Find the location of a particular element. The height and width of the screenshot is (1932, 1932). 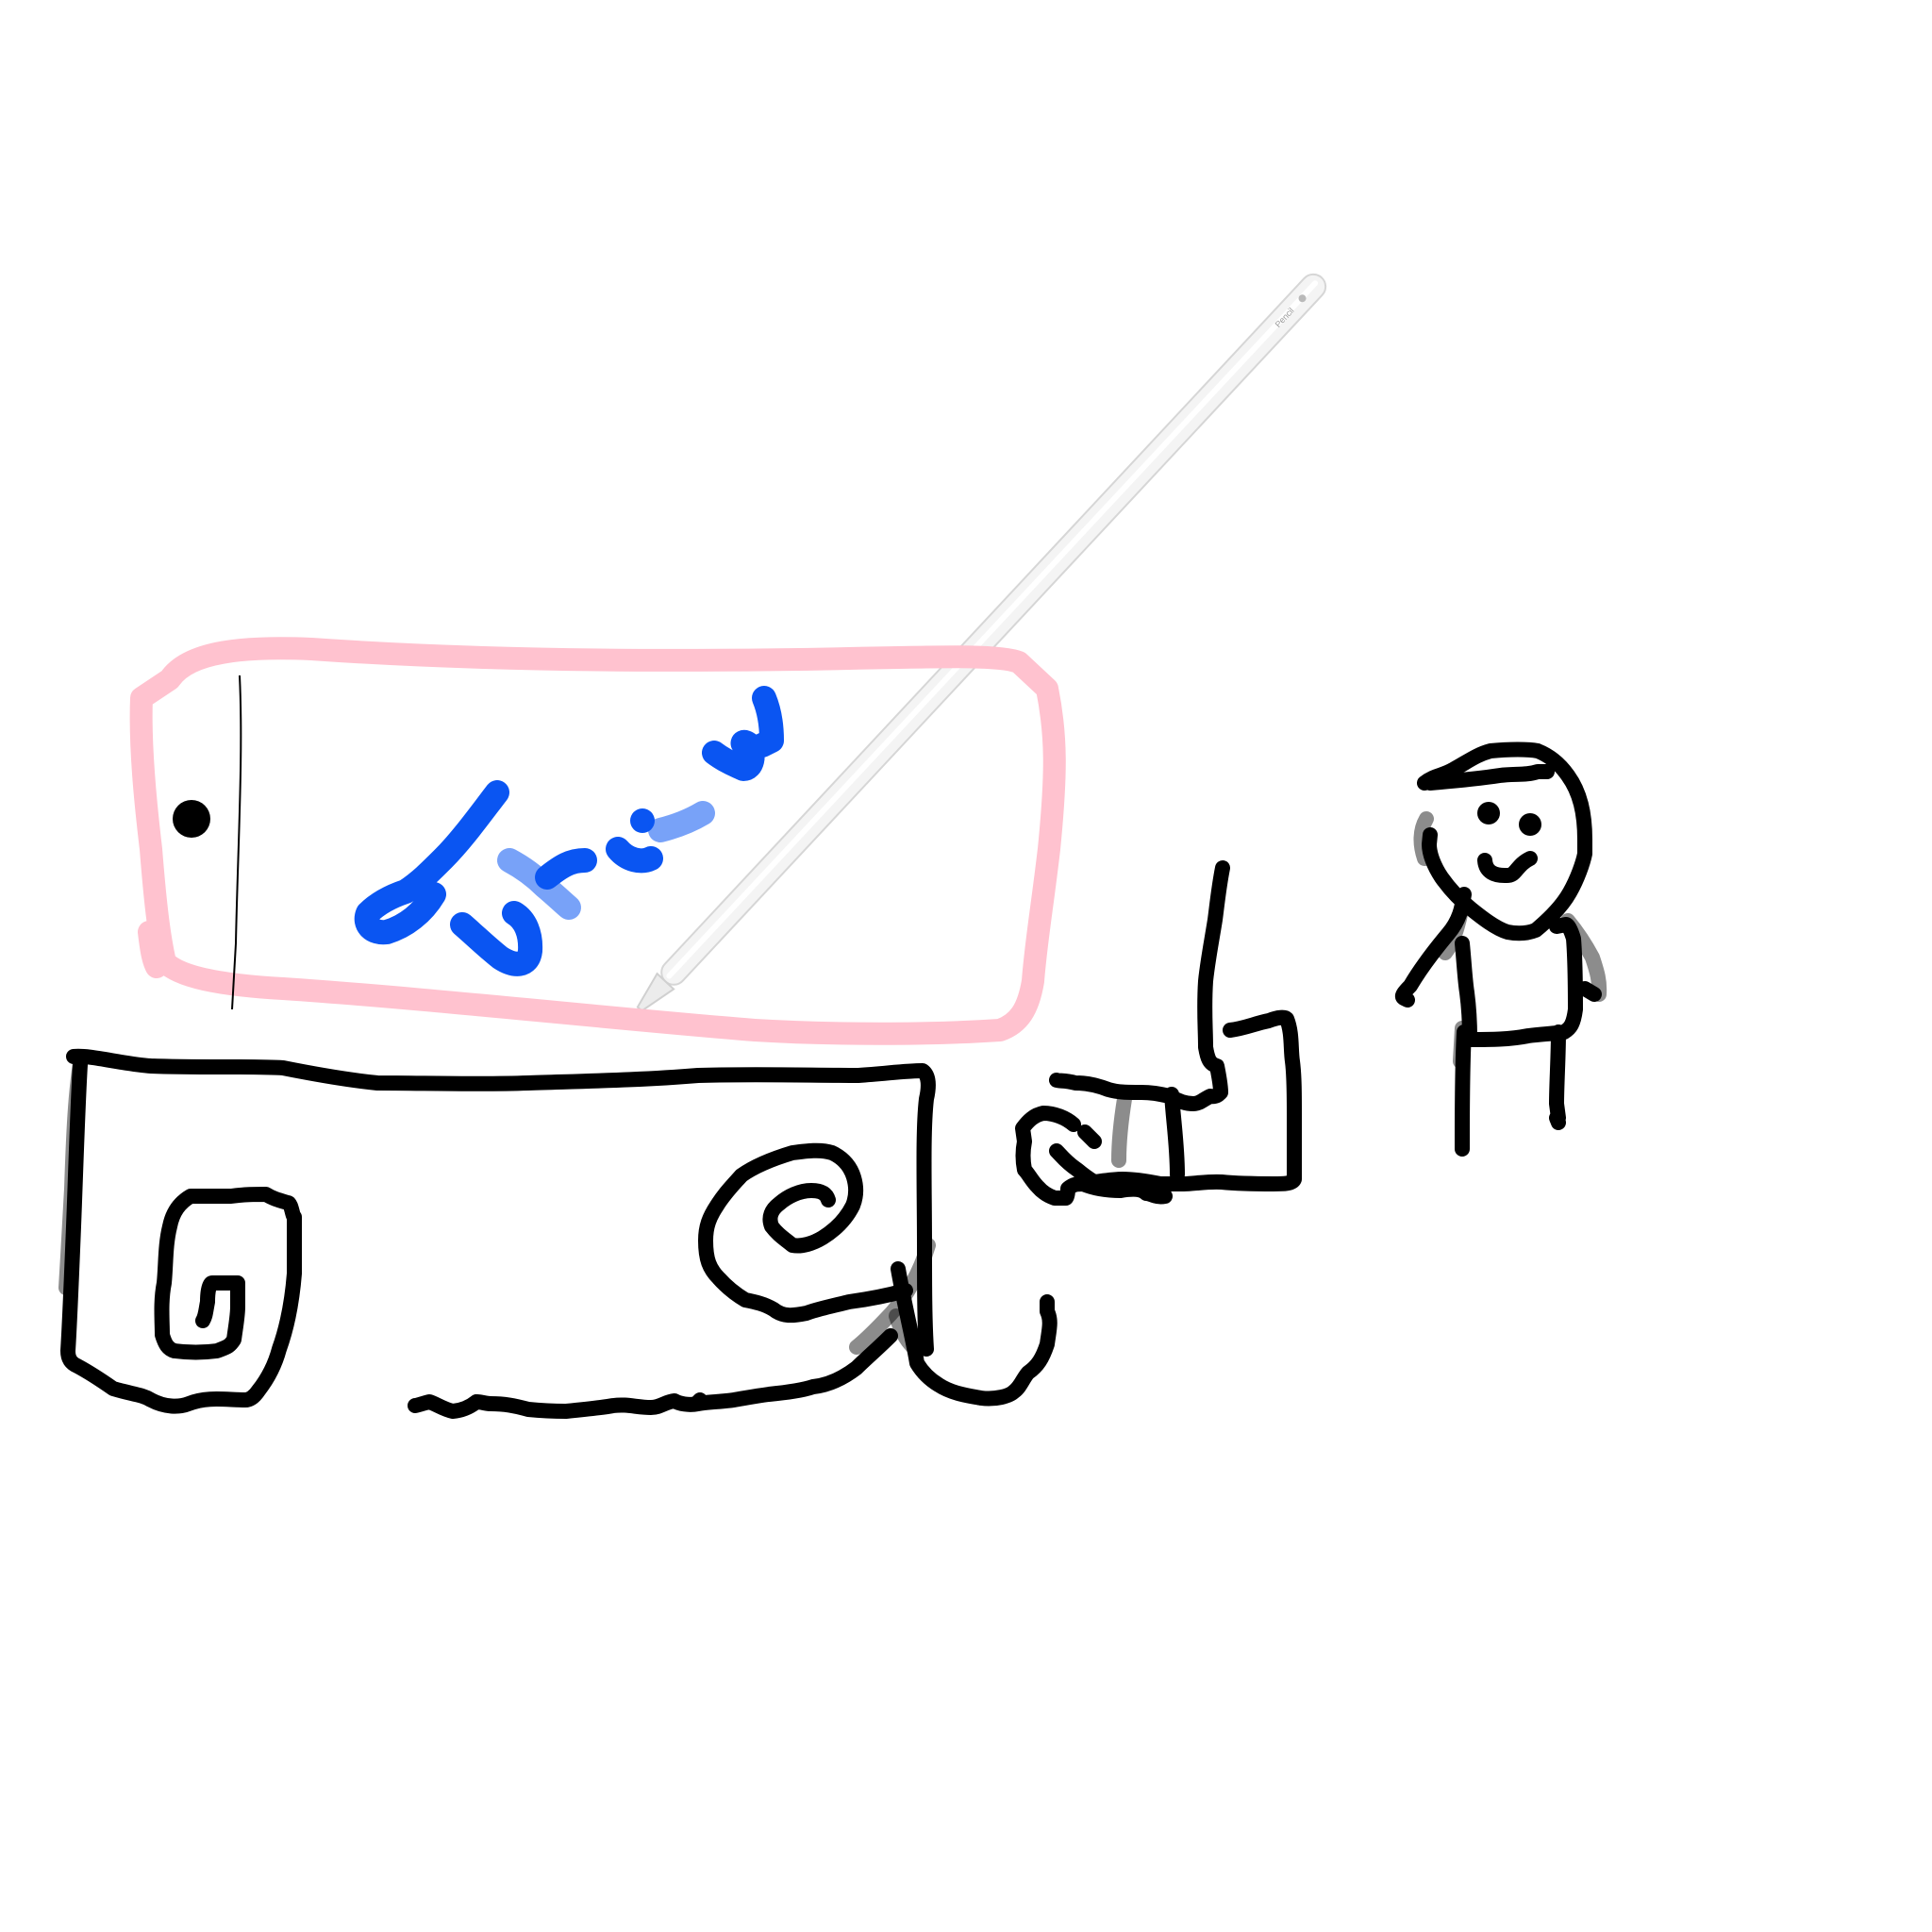

tablet-scribble is located at coordinates (569, 831).